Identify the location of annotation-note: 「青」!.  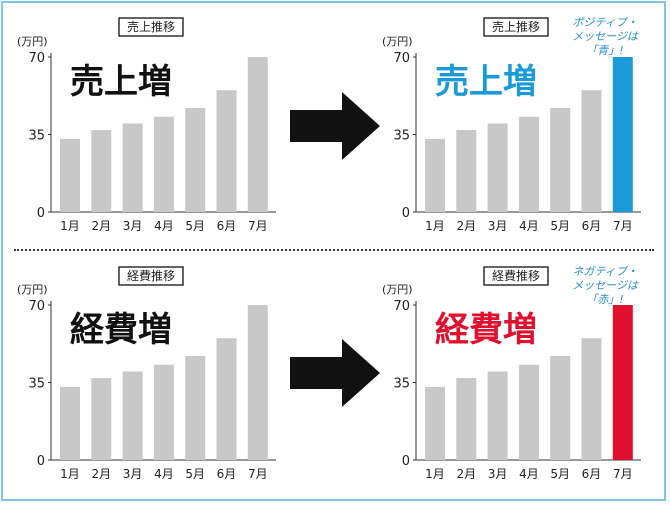
(604, 50).